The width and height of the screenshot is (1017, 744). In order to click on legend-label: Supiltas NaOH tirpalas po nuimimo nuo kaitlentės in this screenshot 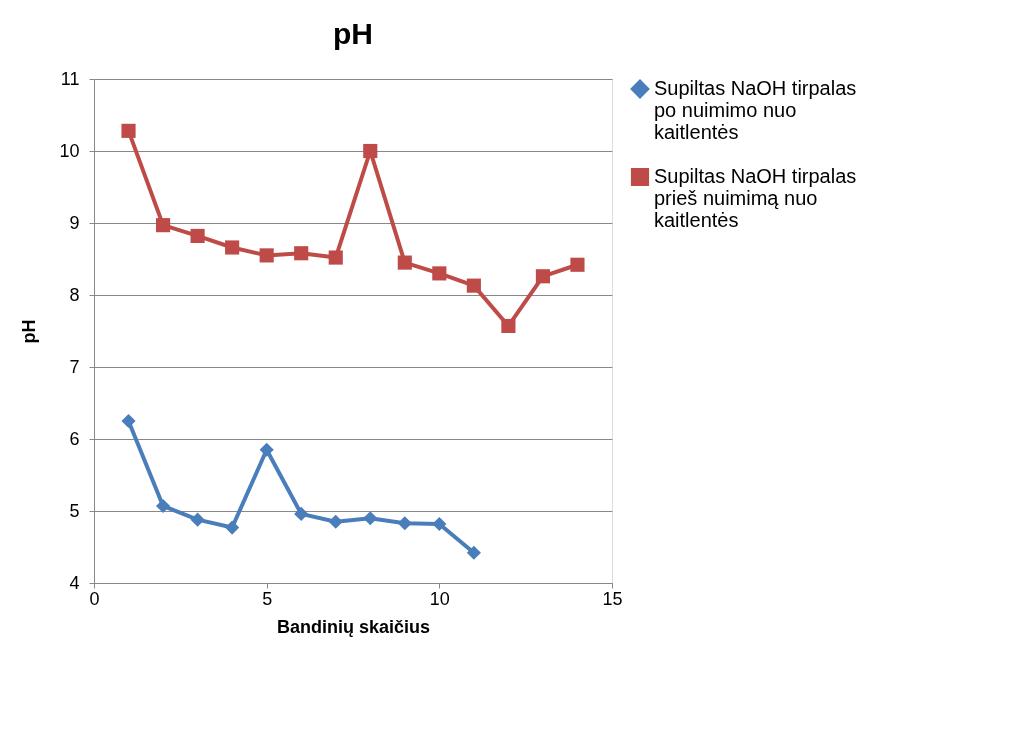, I will do `click(755, 110)`.